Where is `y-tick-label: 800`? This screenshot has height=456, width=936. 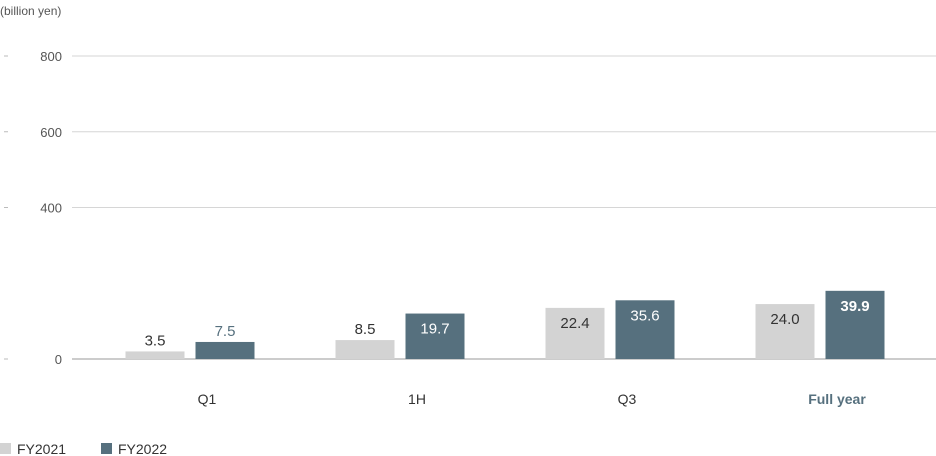
y-tick-label: 800 is located at coordinates (51, 56).